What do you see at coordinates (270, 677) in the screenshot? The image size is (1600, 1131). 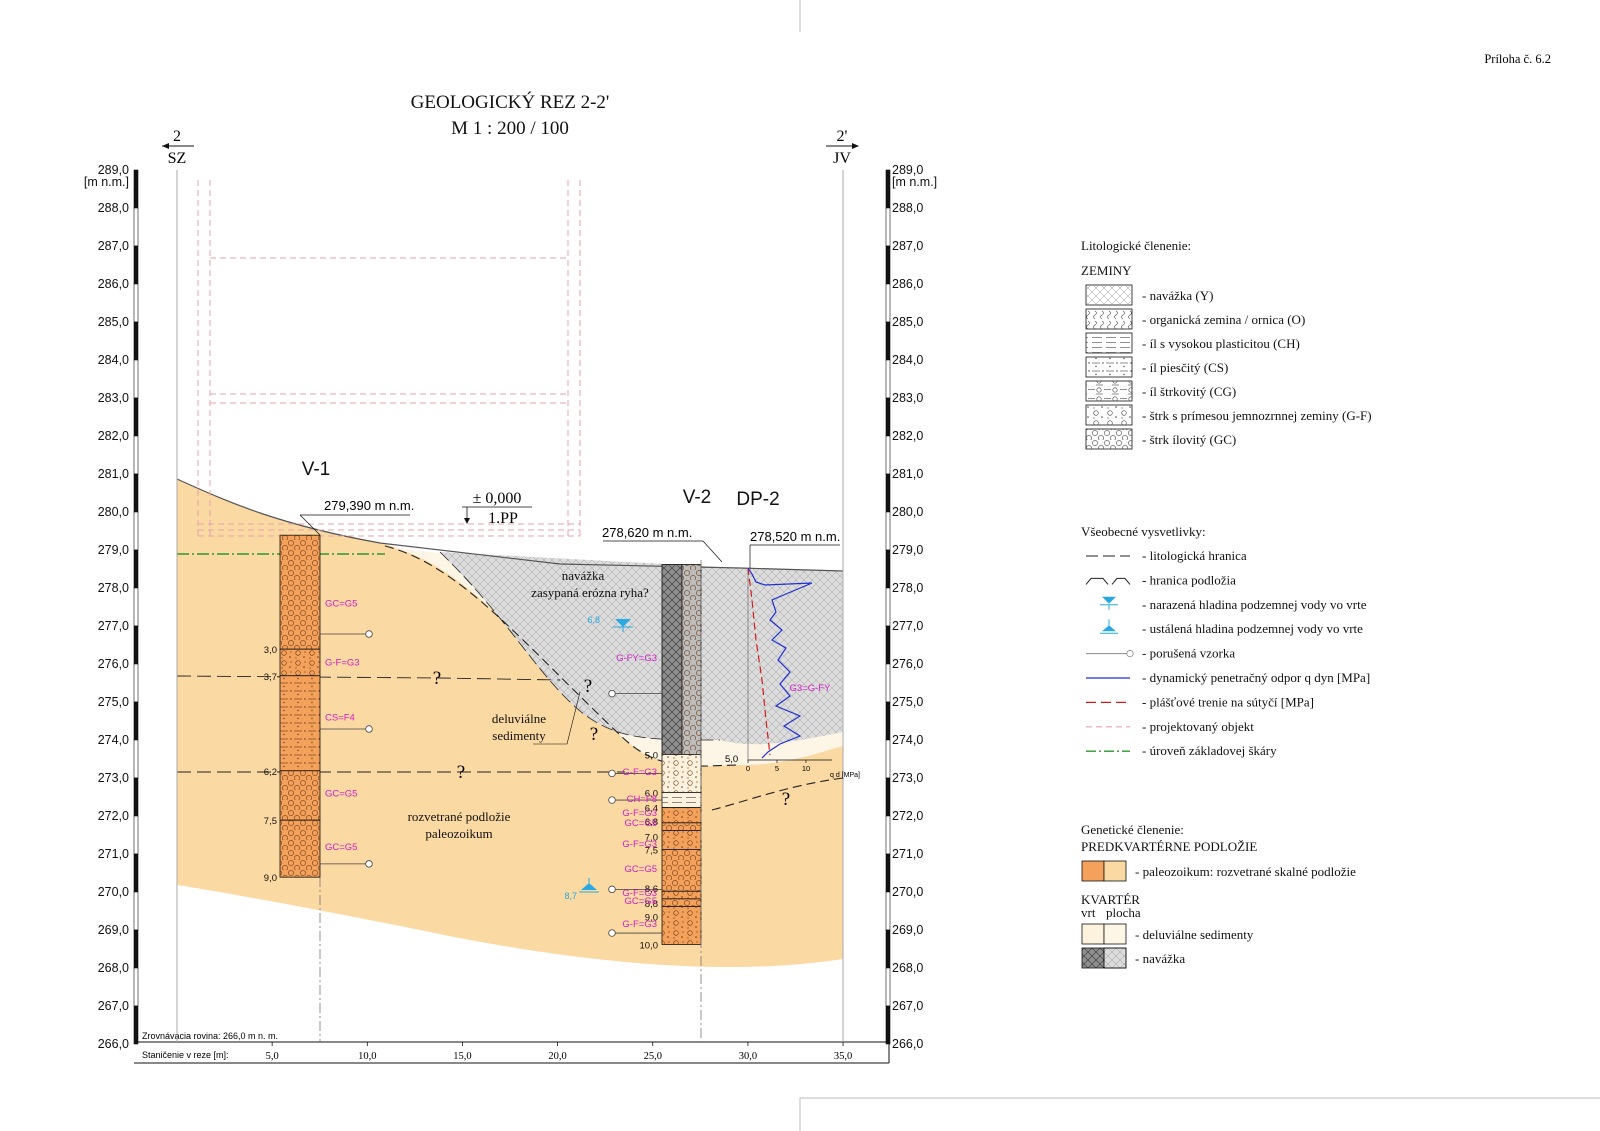 I see `borehole-v1-depth: 3,7` at bounding box center [270, 677].